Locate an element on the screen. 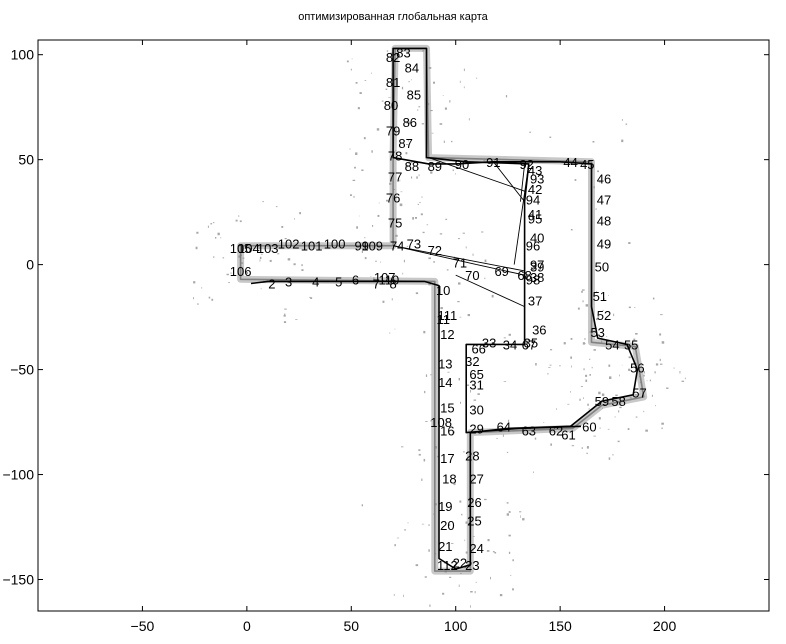 This screenshot has height=644, width=786. pose-node-label: 93 is located at coordinates (537, 179).